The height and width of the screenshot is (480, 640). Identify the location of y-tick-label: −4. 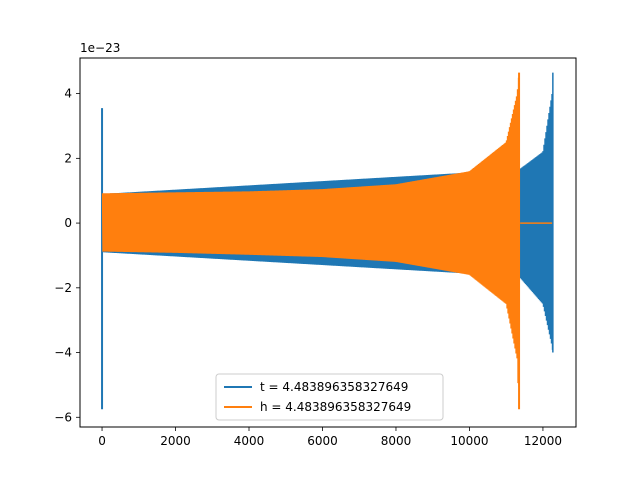
(63, 353).